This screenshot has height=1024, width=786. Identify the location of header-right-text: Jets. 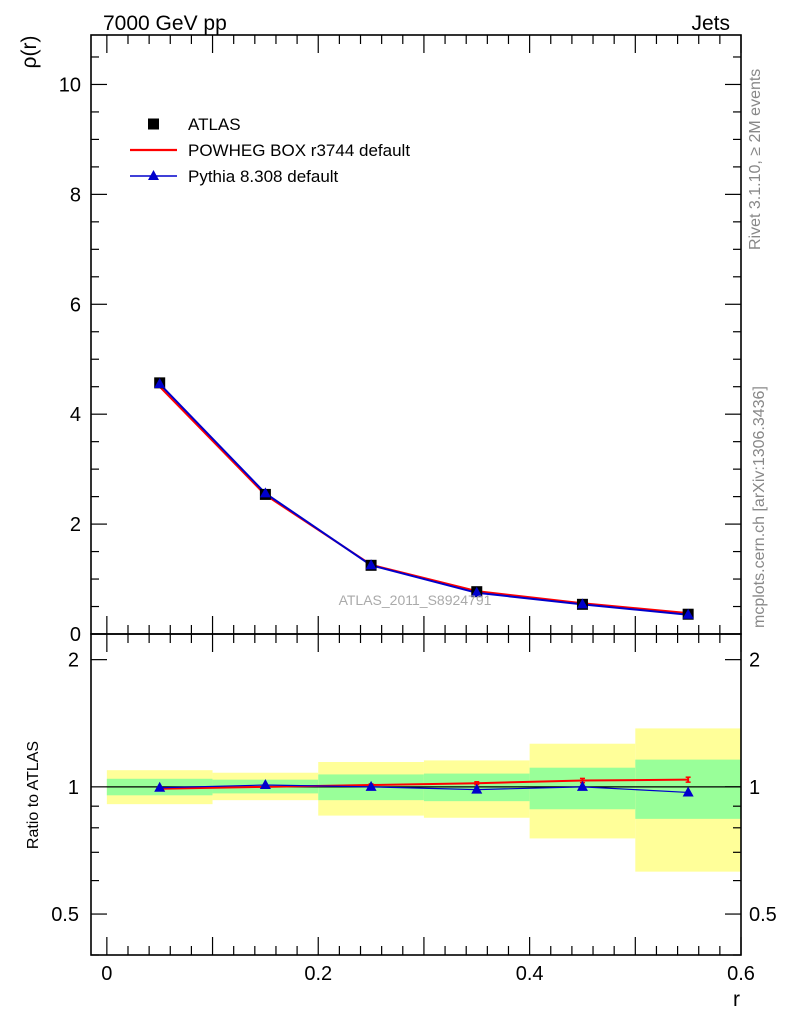
(710, 23).